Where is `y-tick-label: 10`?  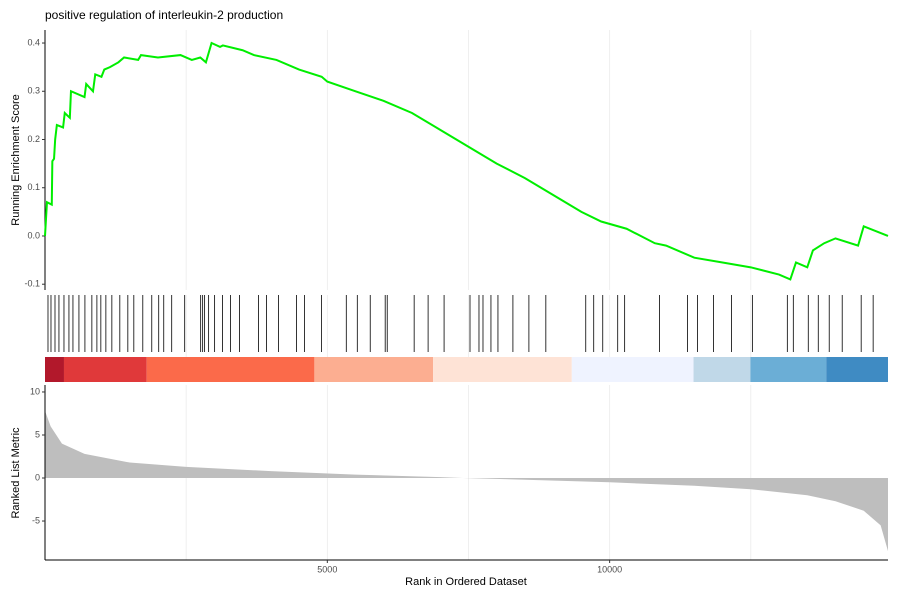
y-tick-label: 10 is located at coordinates (35, 391).